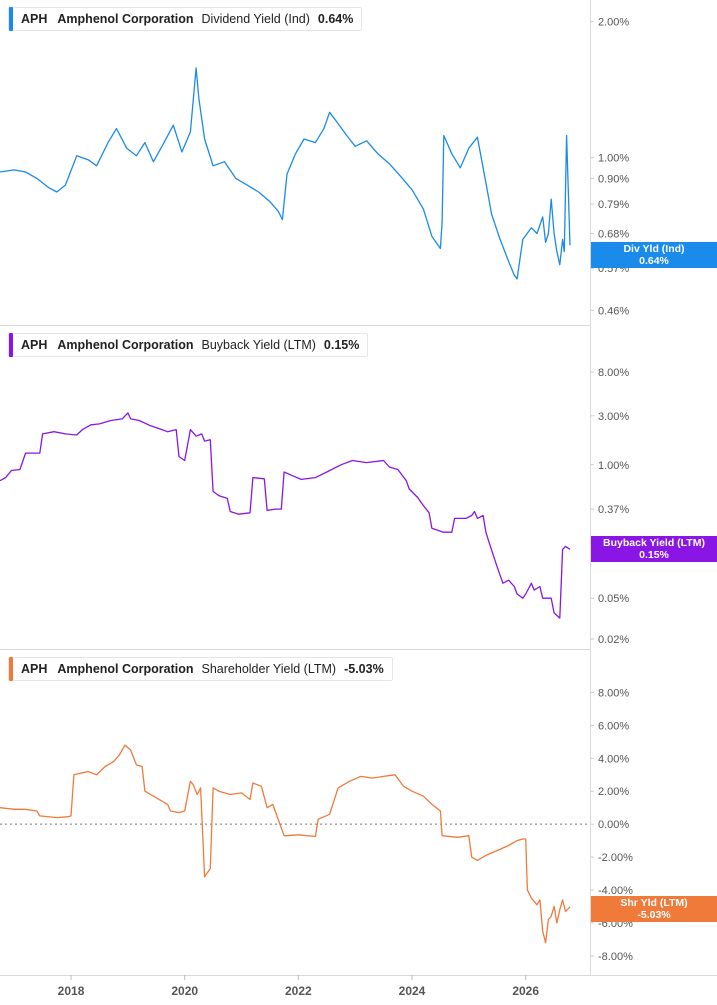  What do you see at coordinates (525, 991) in the screenshot?
I see `x-tick-label: 2026` at bounding box center [525, 991].